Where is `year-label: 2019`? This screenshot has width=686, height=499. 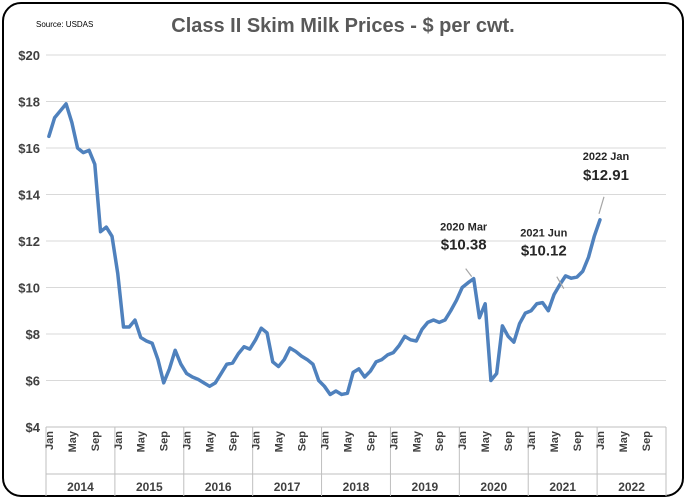 year-label: 2019 is located at coordinates (425, 487).